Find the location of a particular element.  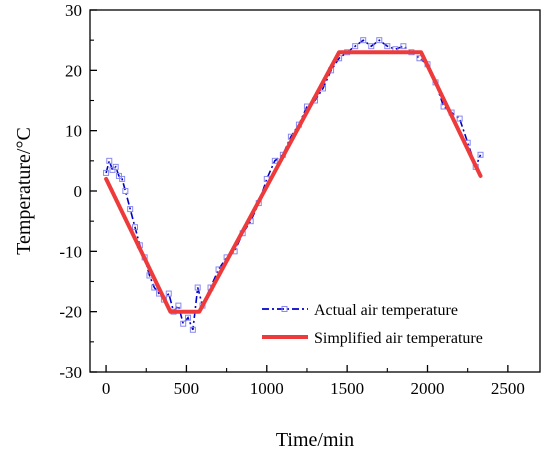

y-axis-ticks: -30 -20 -10 0 10 20 30 is located at coordinates (78, 191).